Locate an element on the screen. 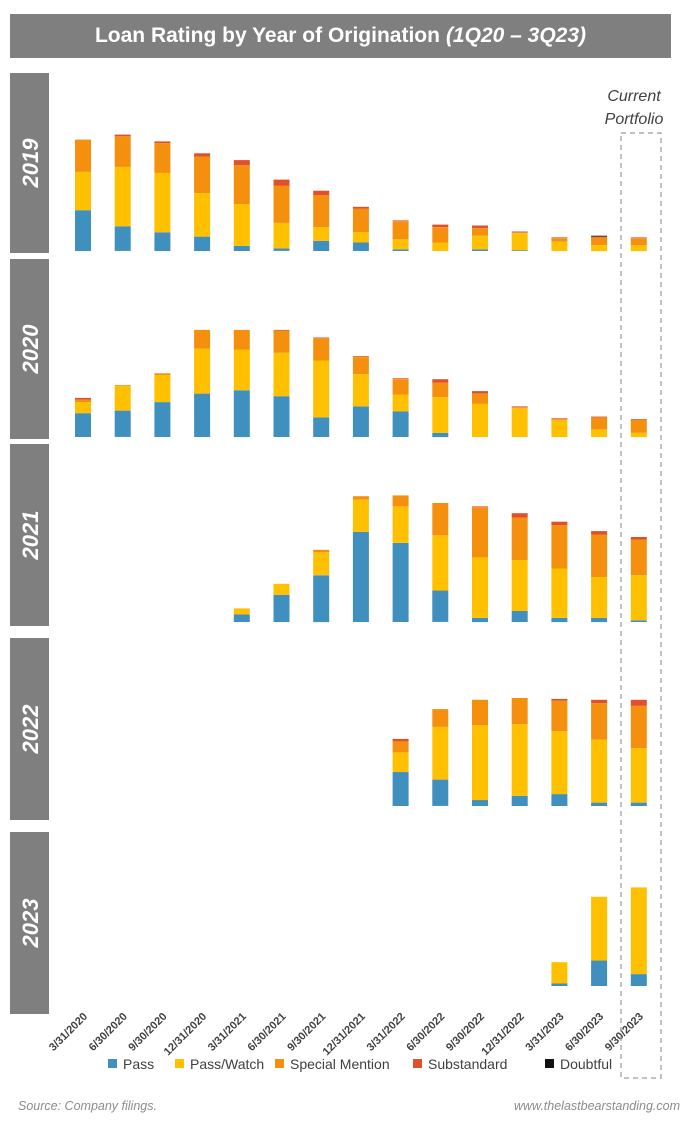  bar-2021-6-30-2023-substandard is located at coordinates (599, 533).